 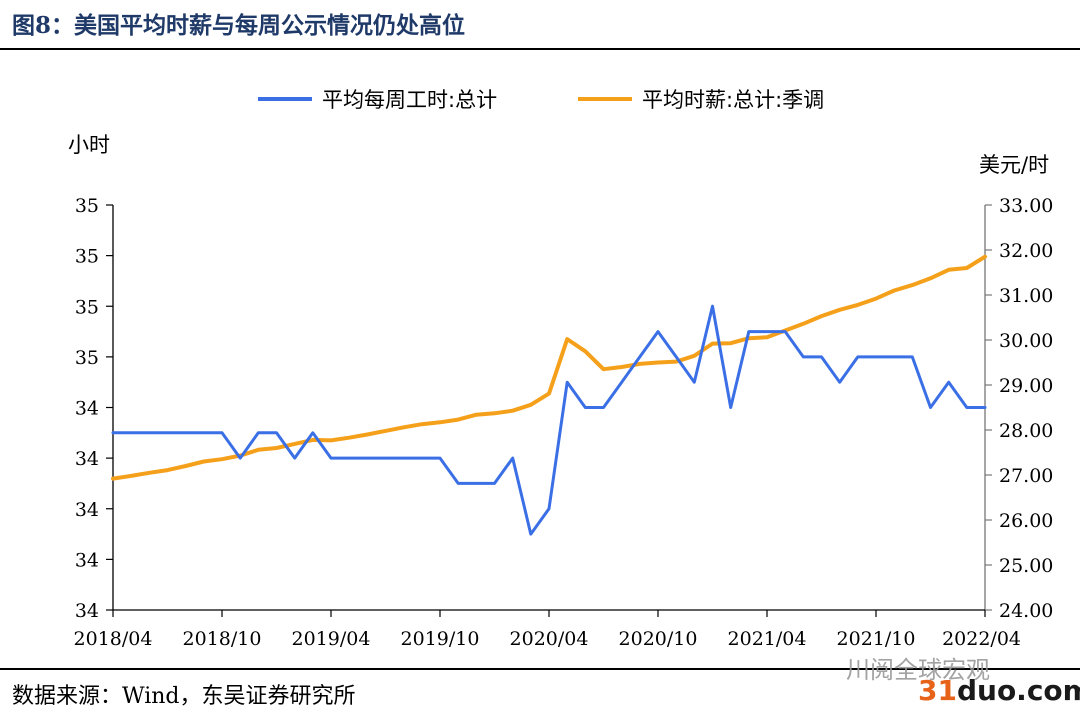 I want to click on figure-title: 图8：美国平均时薪与每周公示情况仍处高位, so click(x=239, y=25).